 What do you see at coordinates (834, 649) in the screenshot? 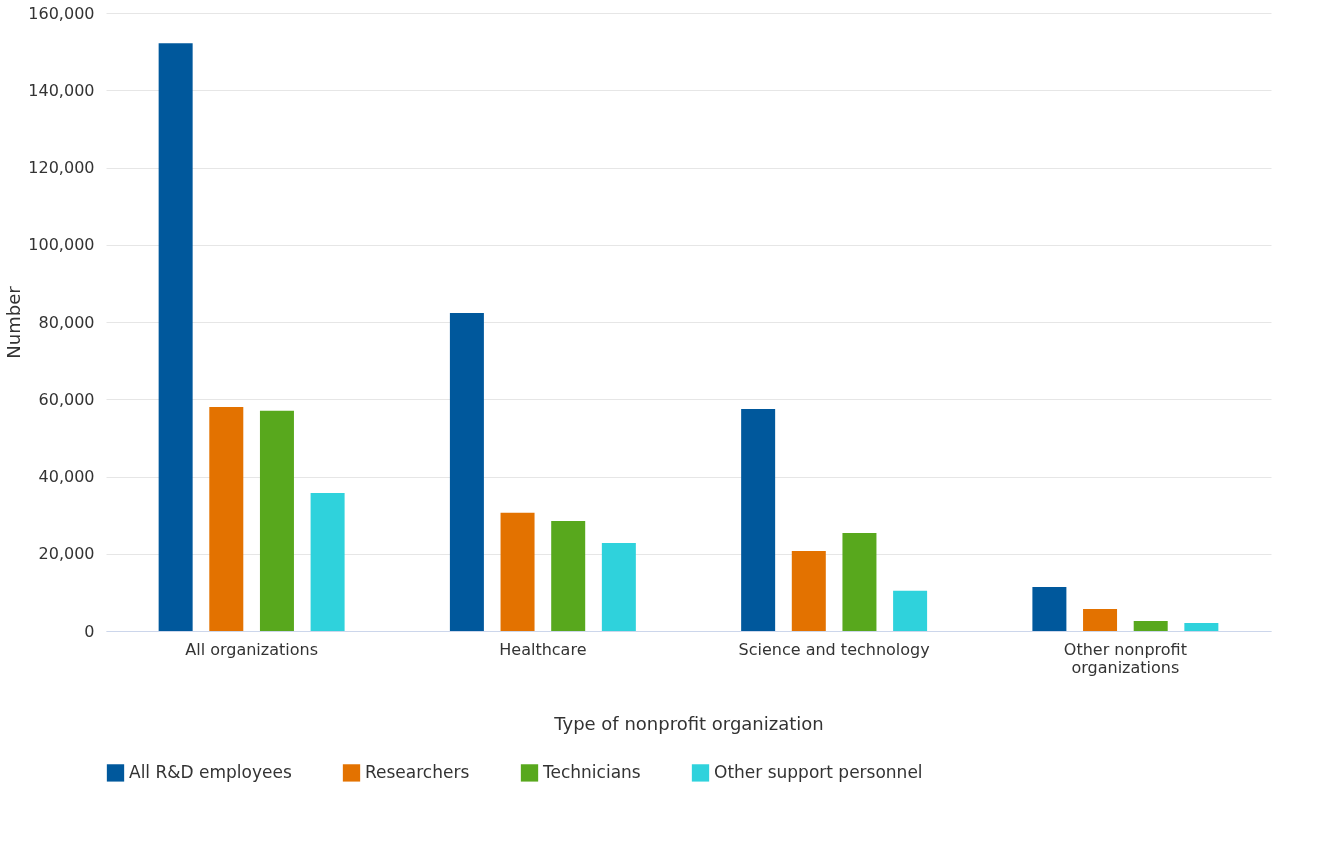
I see `x-tick-label: Science and technology` at bounding box center [834, 649].